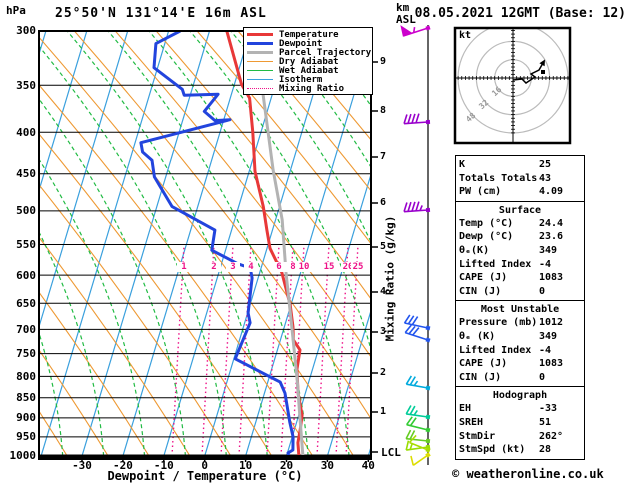 The width and height of the screenshot is (629, 486). I want to click on temperature-axis-title: Dewpoint / Temperature (°C), so click(205, 476).